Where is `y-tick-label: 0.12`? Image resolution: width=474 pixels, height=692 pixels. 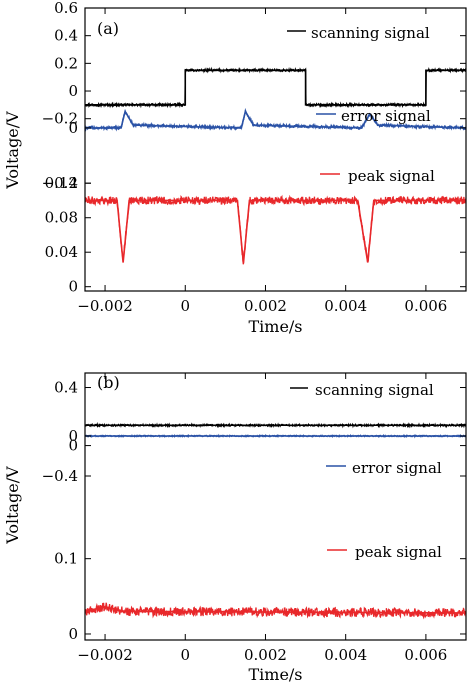 y-tick-label: 0.12 is located at coordinates (61, 183).